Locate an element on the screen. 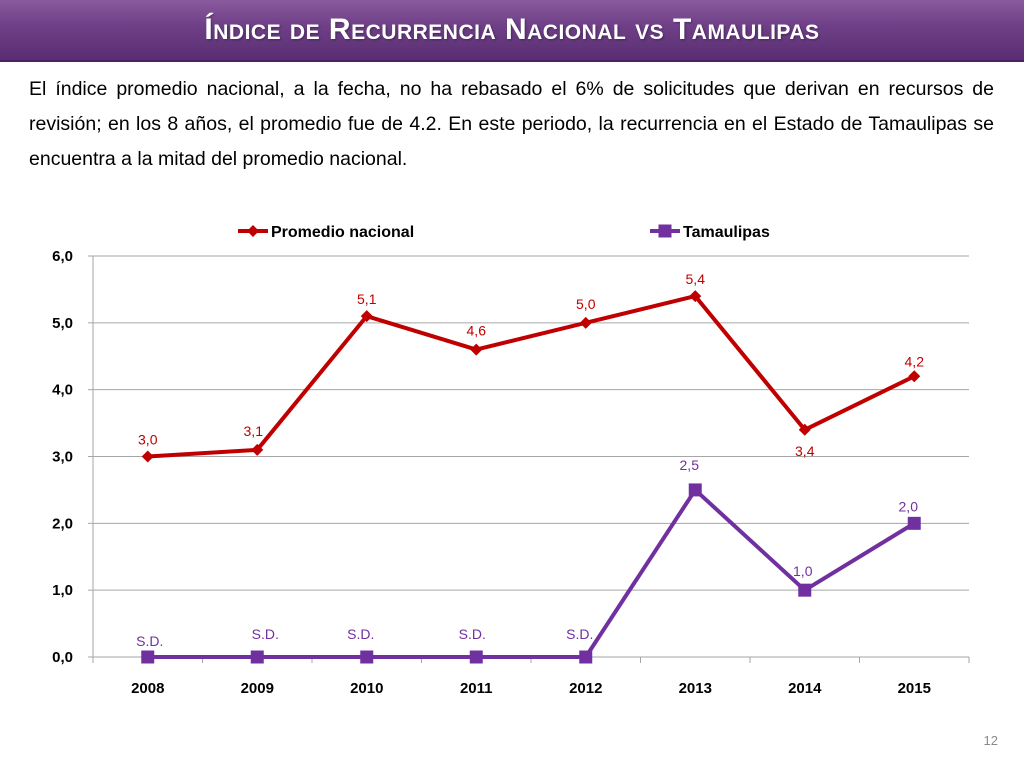  y-tick-label: 4,0 is located at coordinates (62, 390).